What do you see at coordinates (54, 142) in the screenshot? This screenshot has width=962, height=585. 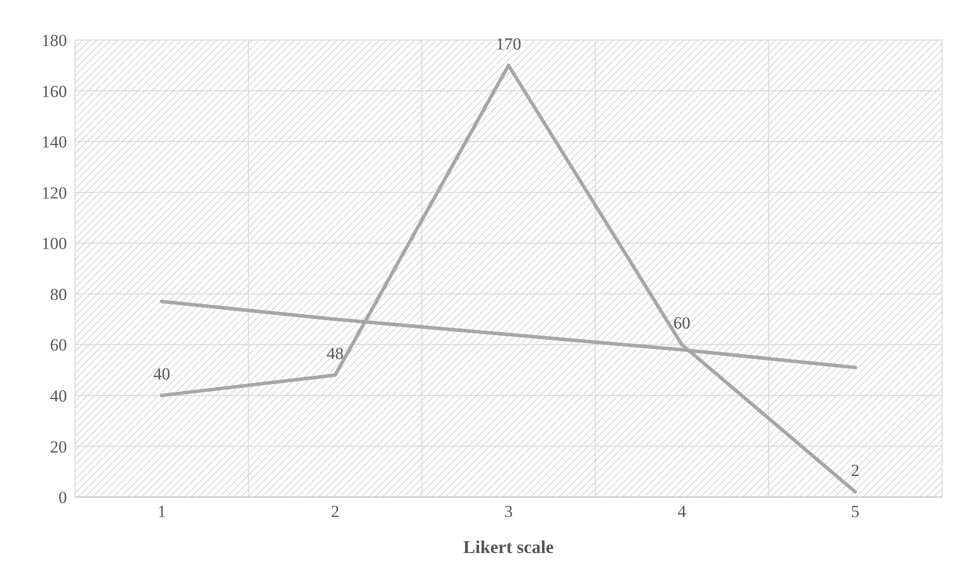 I see `y-tick-label: 140` at bounding box center [54, 142].